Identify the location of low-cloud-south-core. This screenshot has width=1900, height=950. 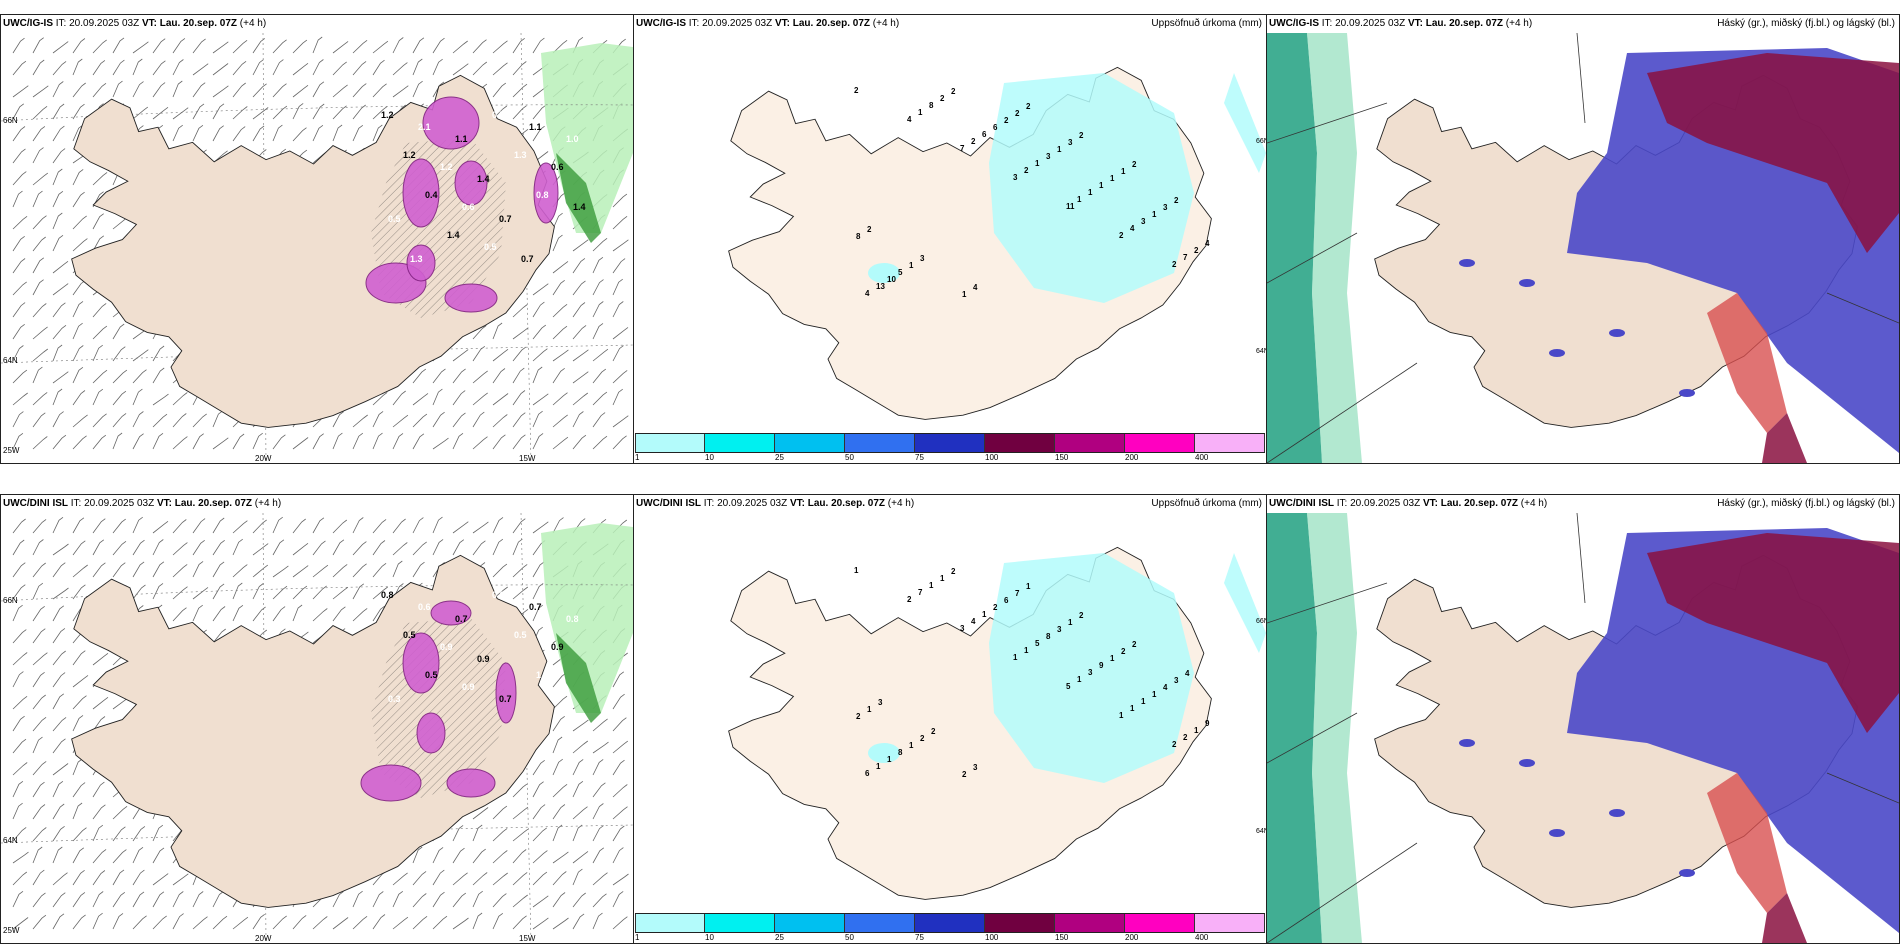
(1784, 438).